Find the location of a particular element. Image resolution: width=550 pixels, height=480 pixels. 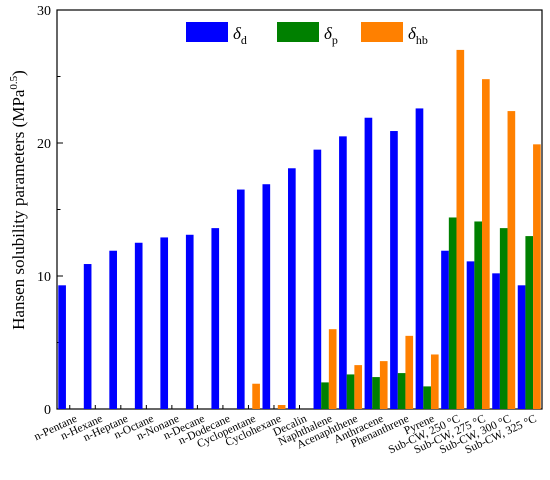

legend: δd δp δhb is located at coordinates (307, 34).